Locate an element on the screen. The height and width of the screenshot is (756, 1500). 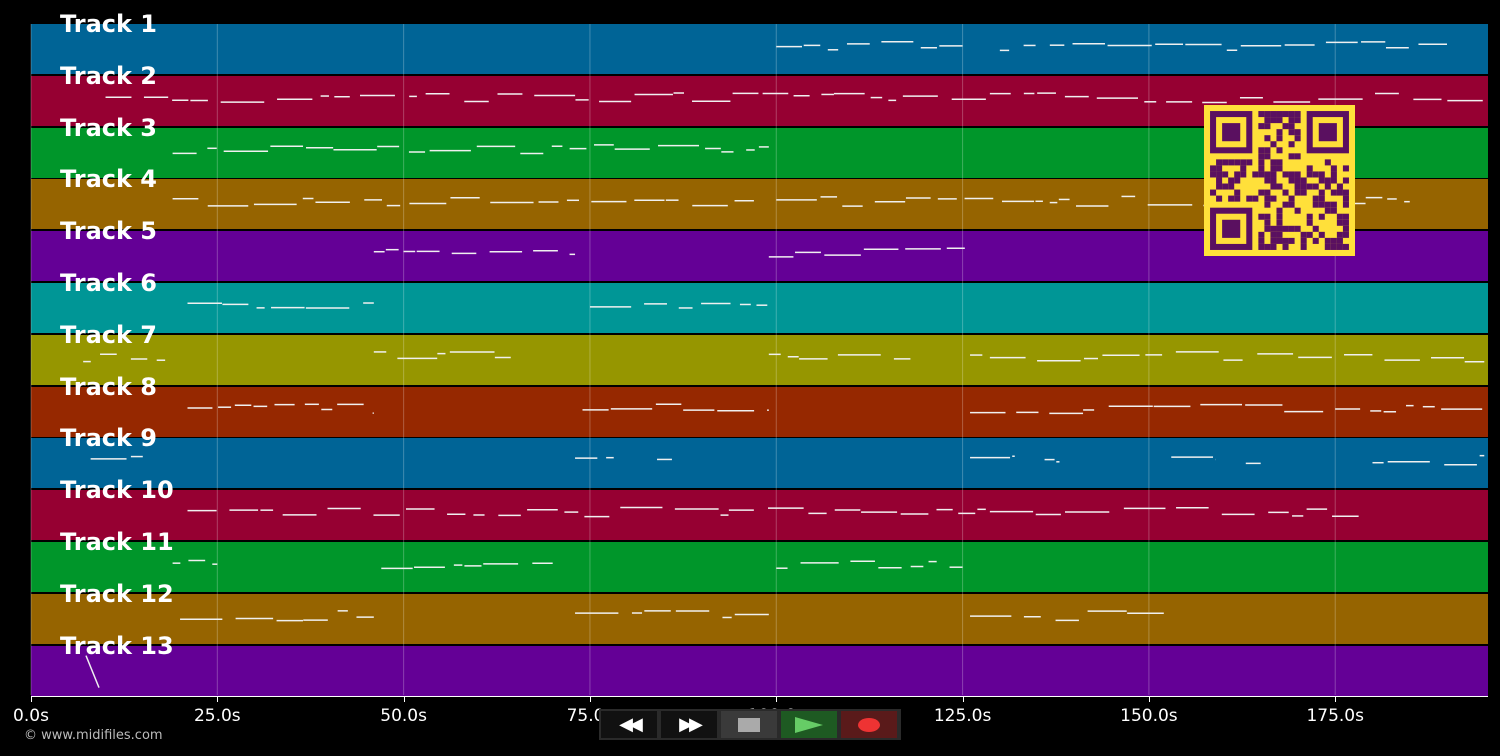
play-icon is located at coordinates (809, 724).